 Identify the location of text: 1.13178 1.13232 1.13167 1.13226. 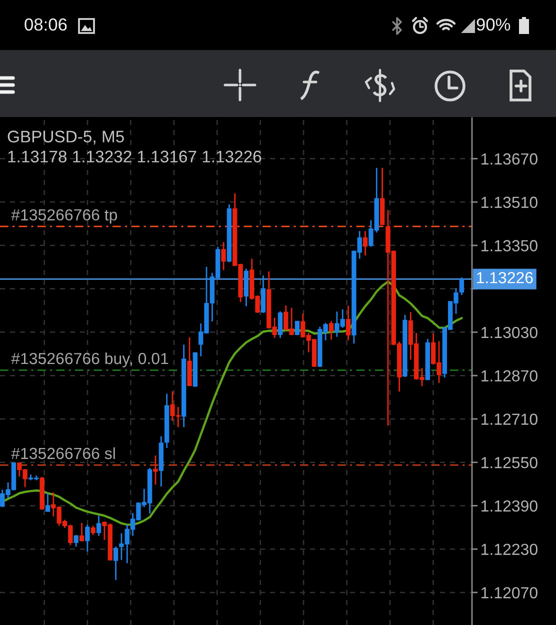
(135, 156).